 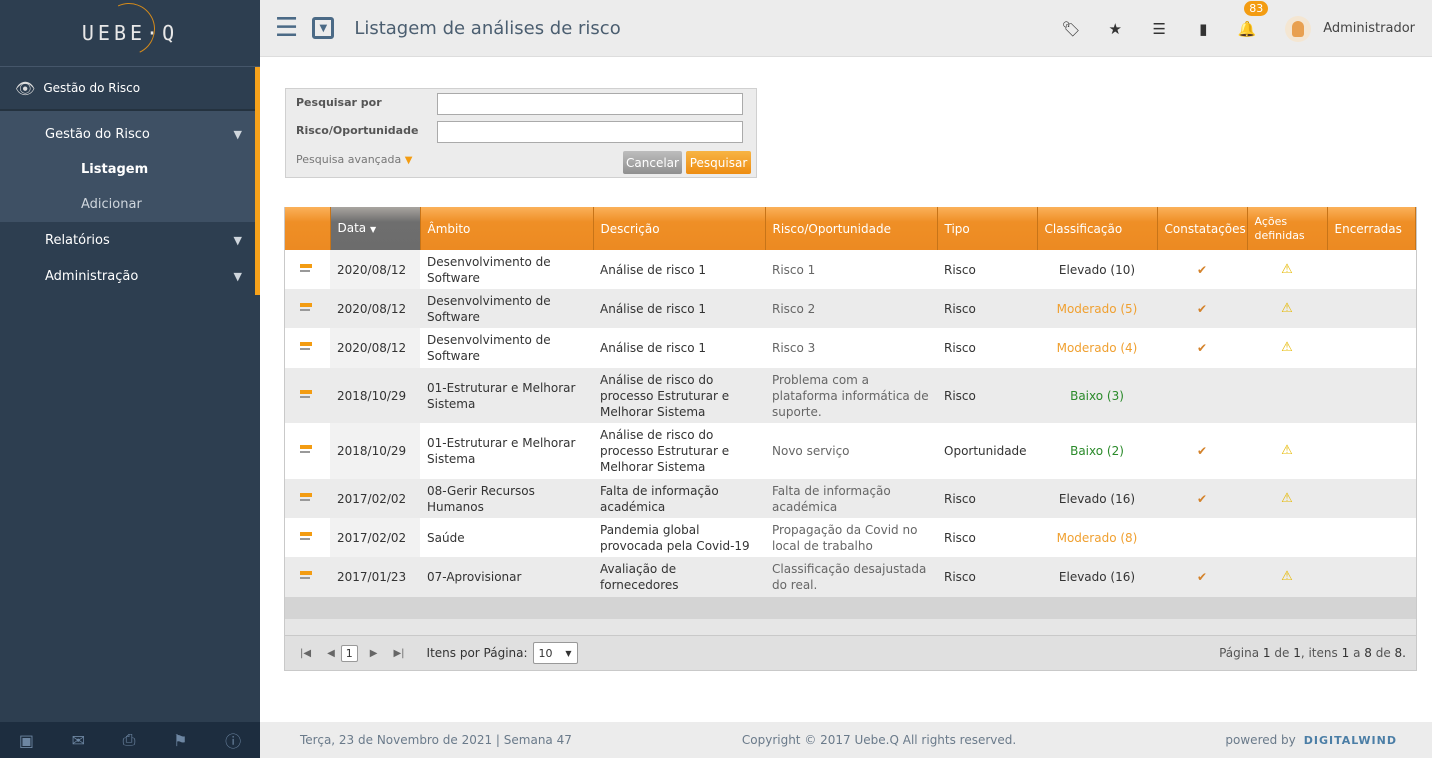 I want to click on next-page-icon: ▶, so click(x=373, y=653).